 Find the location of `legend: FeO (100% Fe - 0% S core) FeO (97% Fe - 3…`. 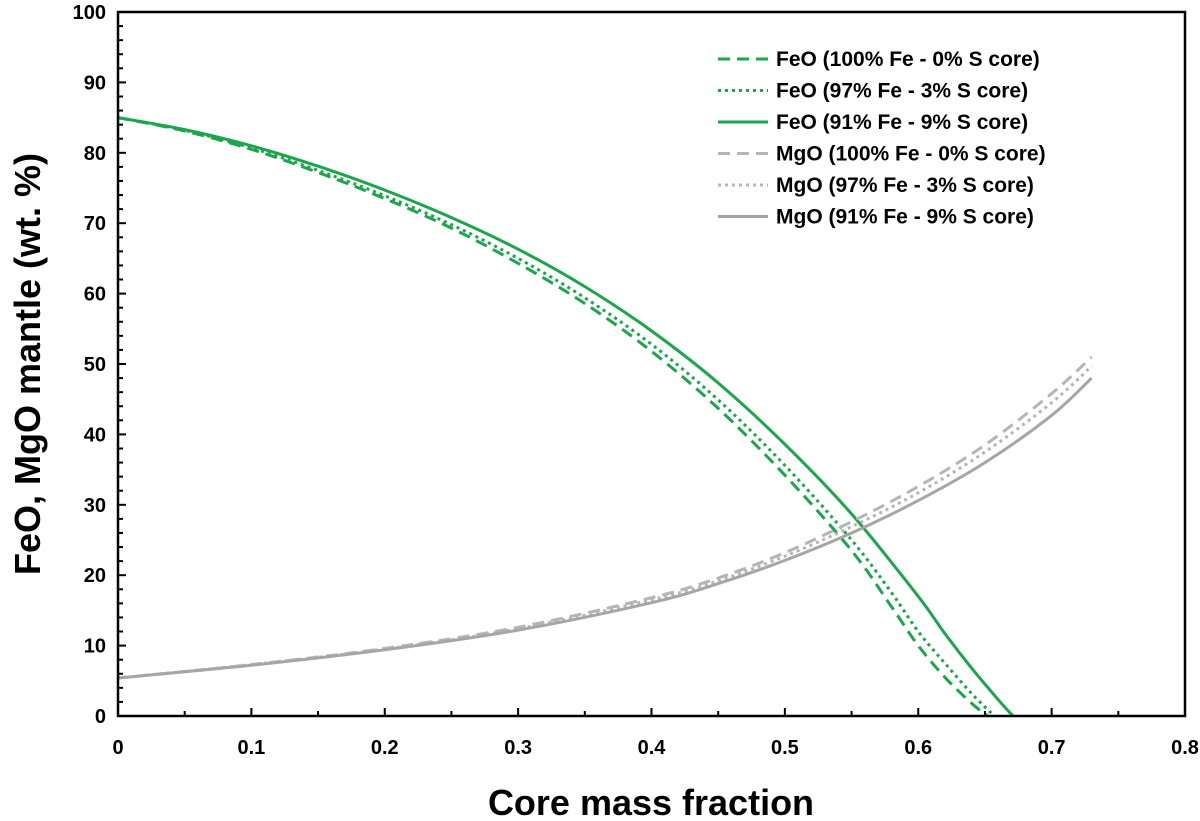

legend: FeO (100% Fe - 0% S core) FeO (97% Fe - 3… is located at coordinates (882, 138).